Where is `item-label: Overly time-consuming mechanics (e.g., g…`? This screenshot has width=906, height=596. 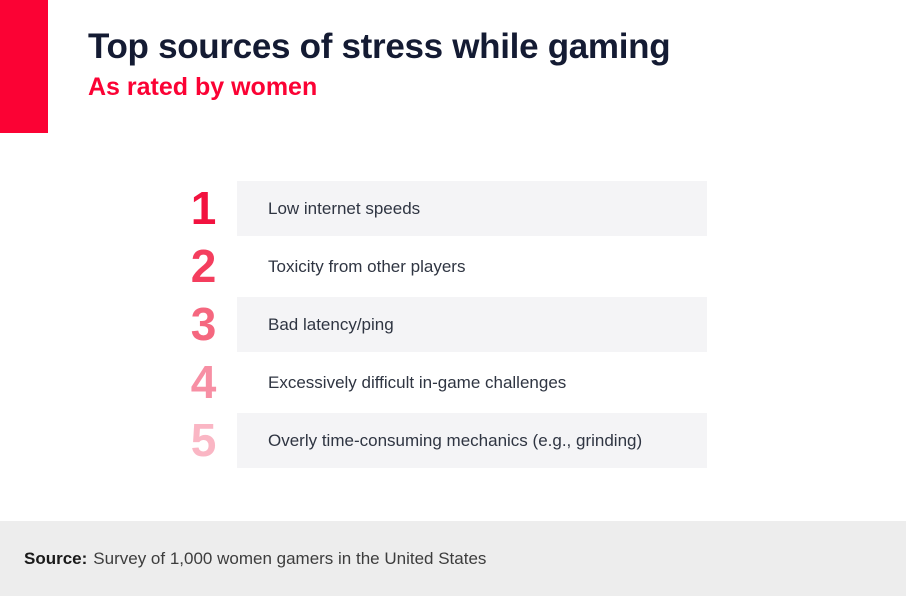 item-label: Overly time-consuming mechanics (e.g., g… is located at coordinates (455, 440).